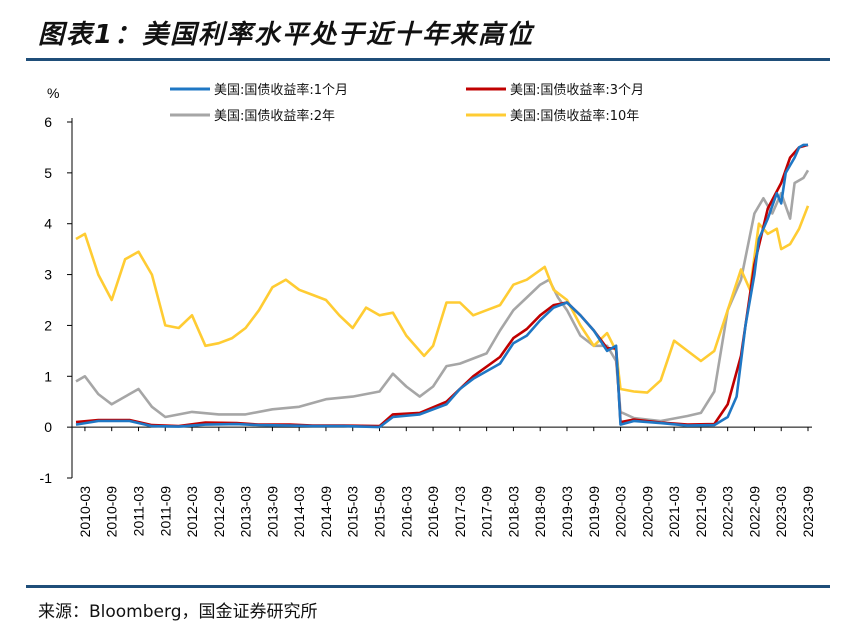 The height and width of the screenshot is (643, 845). What do you see at coordinates (567, 512) in the screenshot?
I see `x-tick-label: 2019-03` at bounding box center [567, 512].